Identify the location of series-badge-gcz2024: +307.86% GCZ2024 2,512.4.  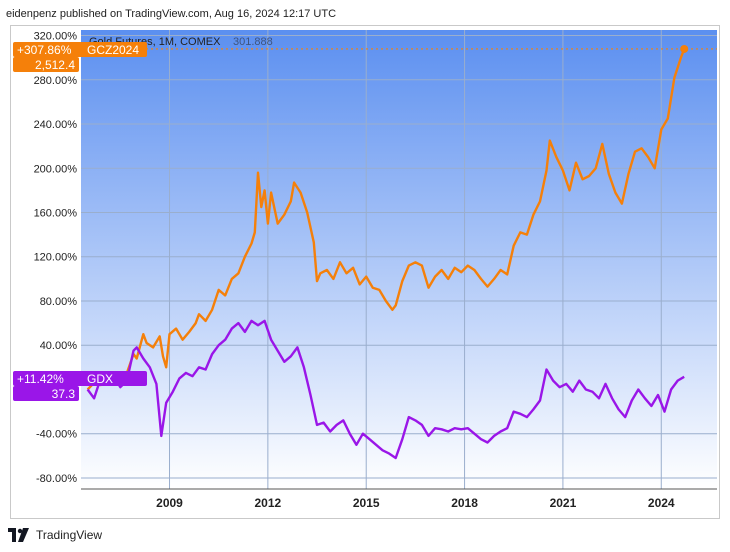
(80, 57).